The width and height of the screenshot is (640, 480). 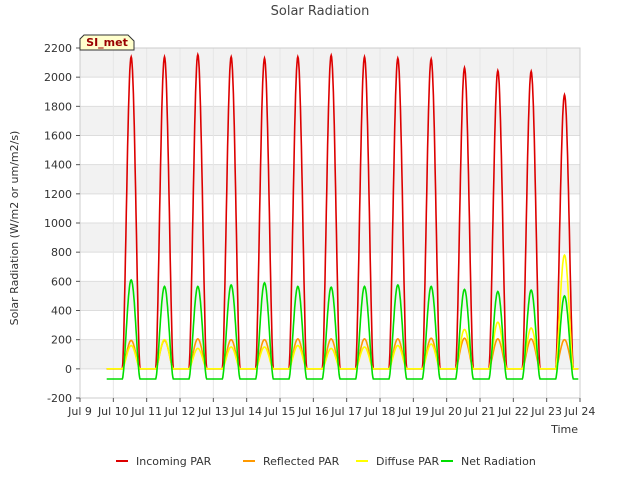 I want to click on x-tick-label: Jul 18, so click(x=380, y=411).